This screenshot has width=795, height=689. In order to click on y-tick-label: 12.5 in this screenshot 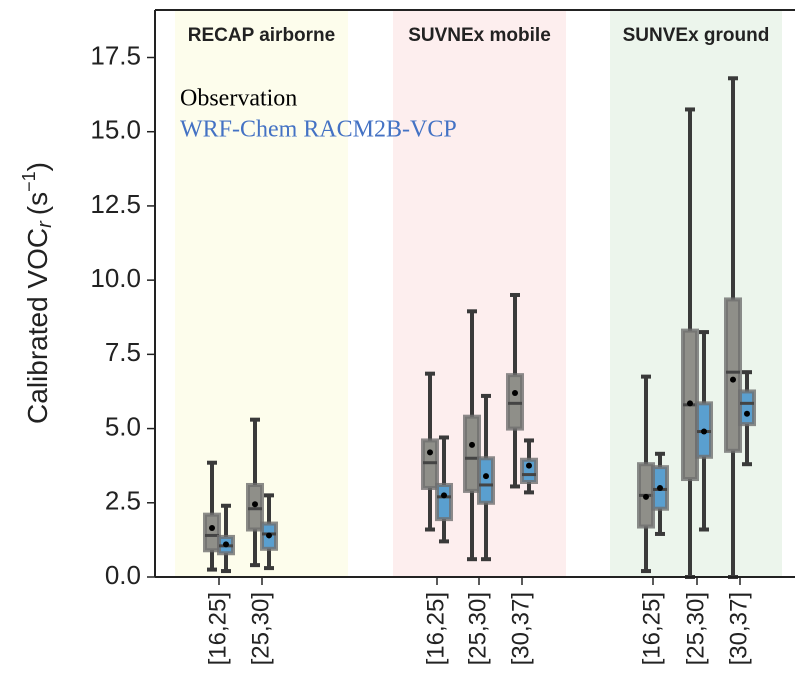, I will do `click(115, 204)`.